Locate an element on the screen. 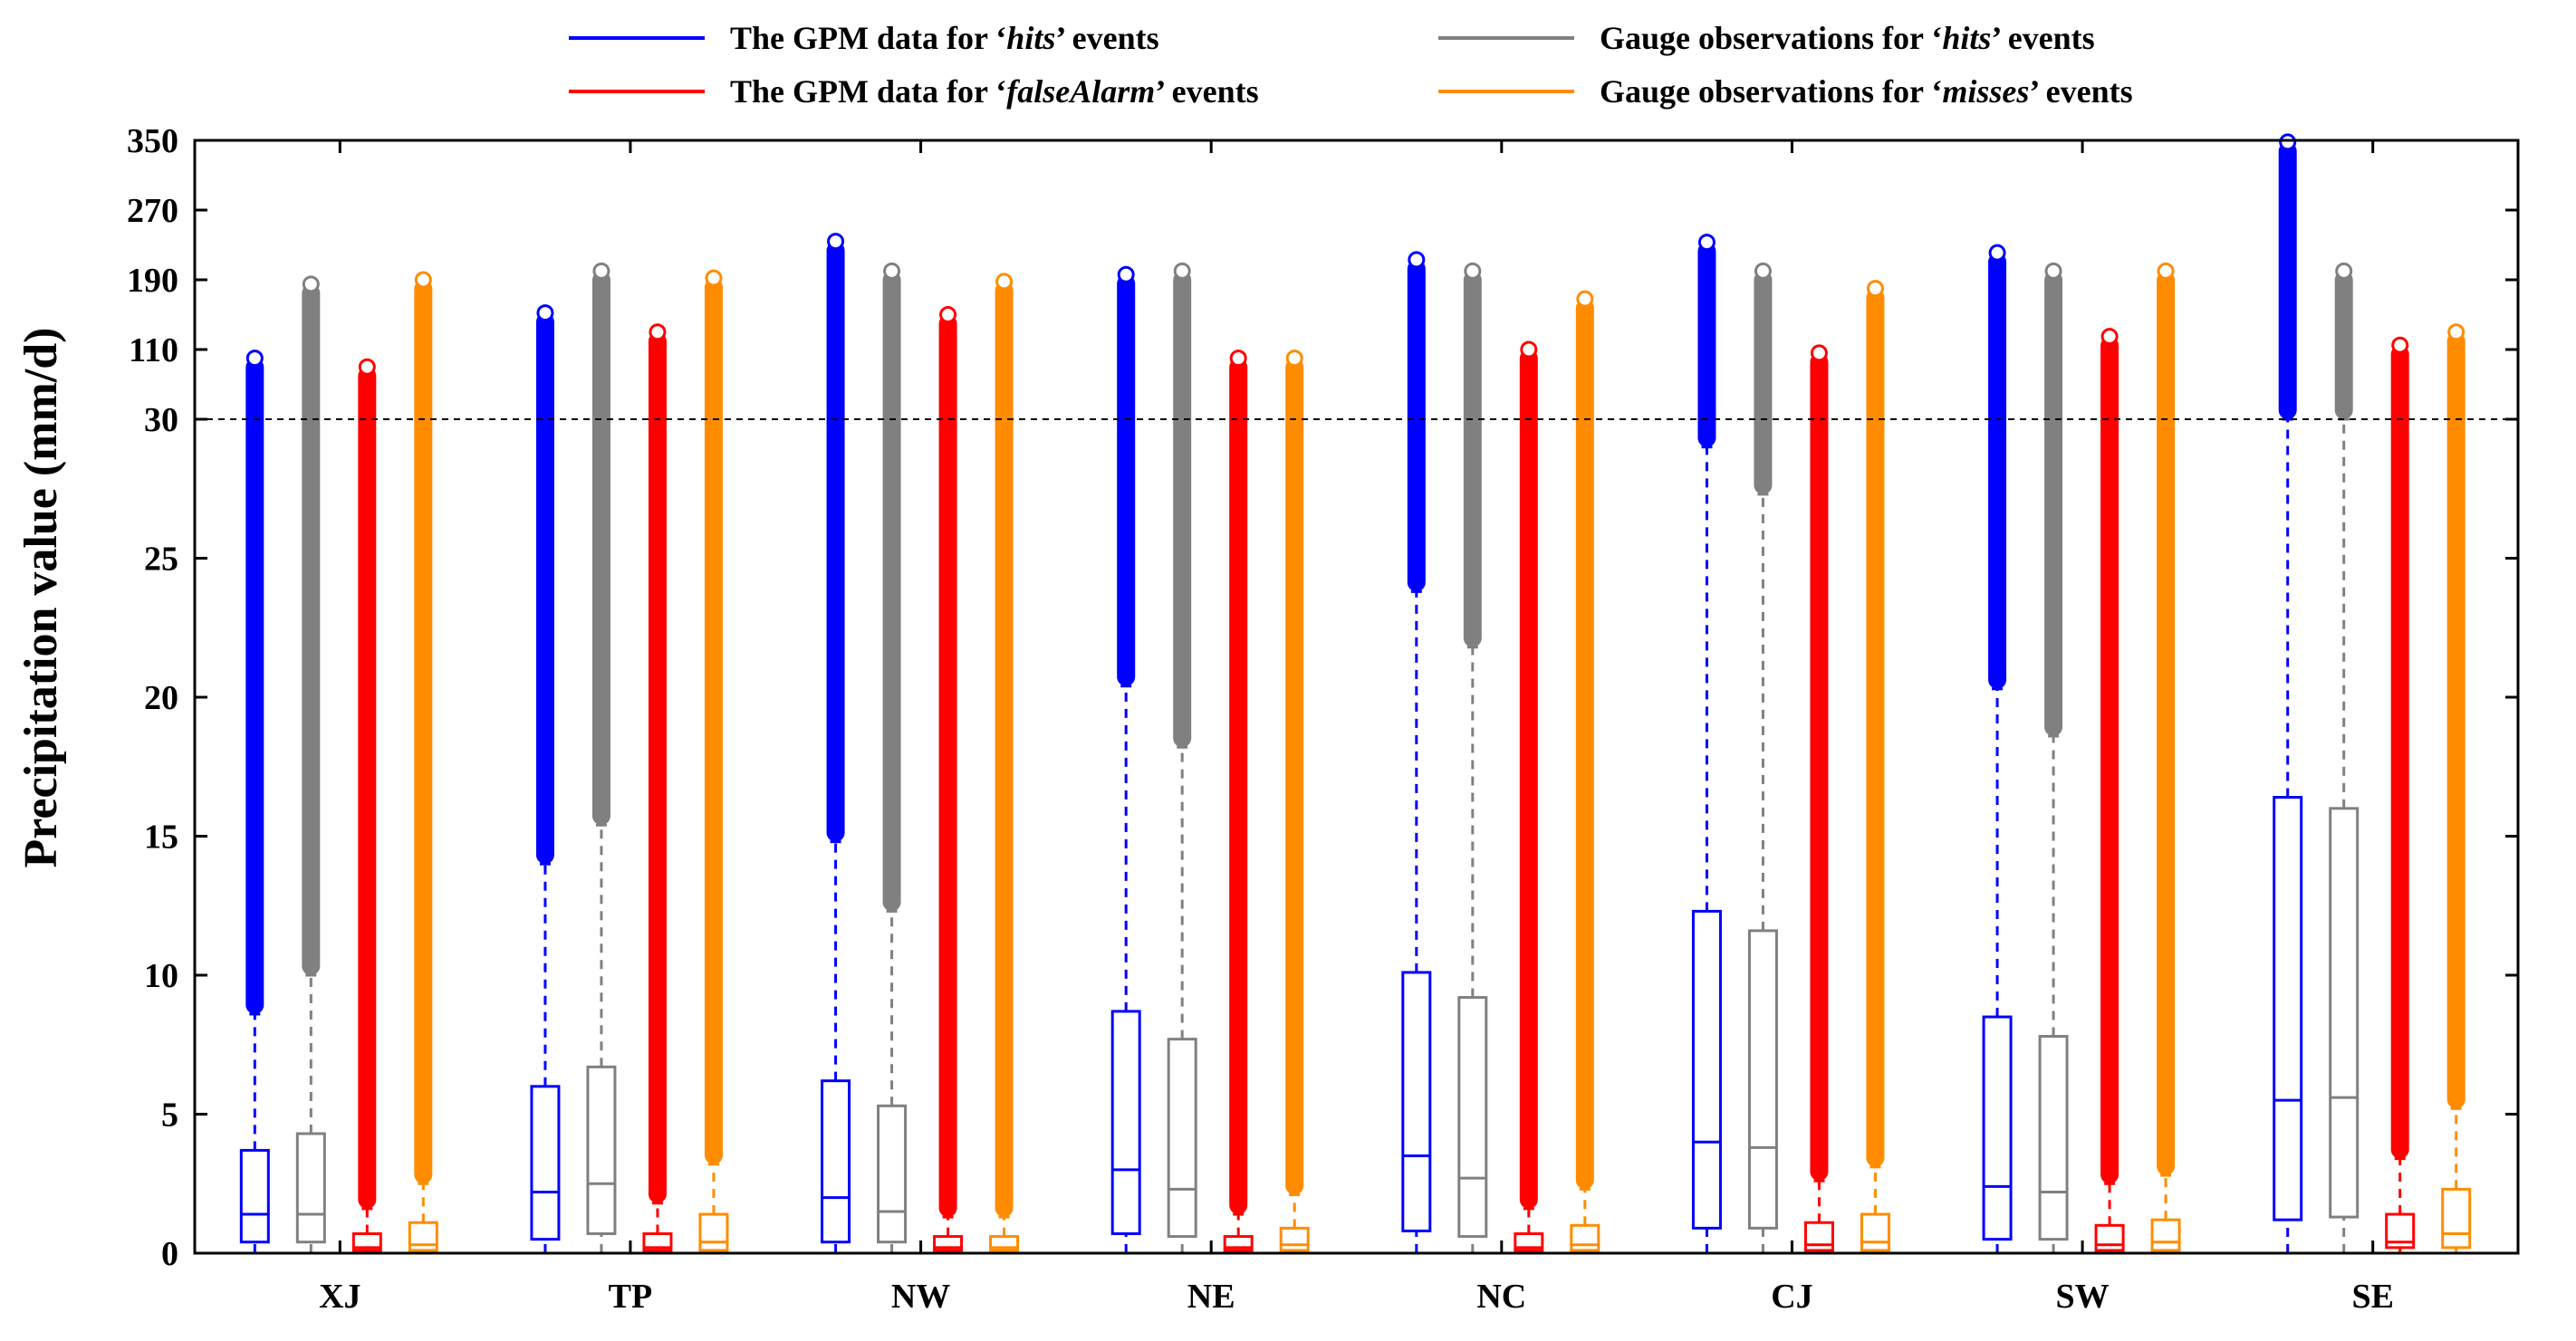  y-tick-label: 10 is located at coordinates (161, 976).